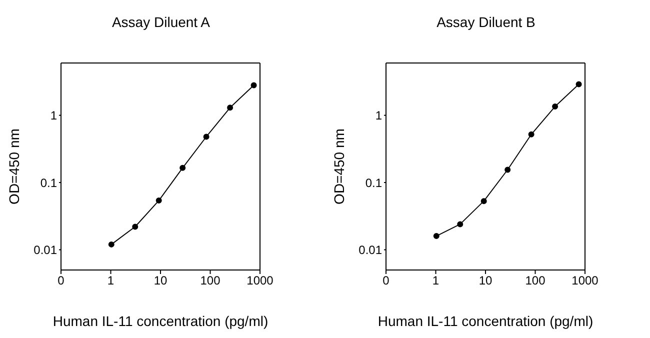  Describe the element at coordinates (486, 22) in the screenshot. I see `chart-title: Assay Diluent B` at that location.